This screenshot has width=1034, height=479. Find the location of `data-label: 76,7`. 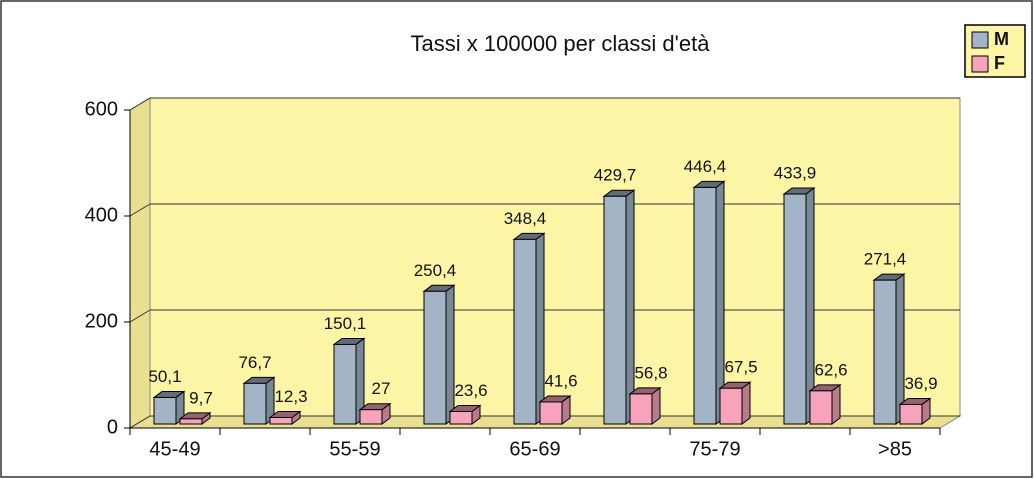

data-label: 76,7 is located at coordinates (254, 362).